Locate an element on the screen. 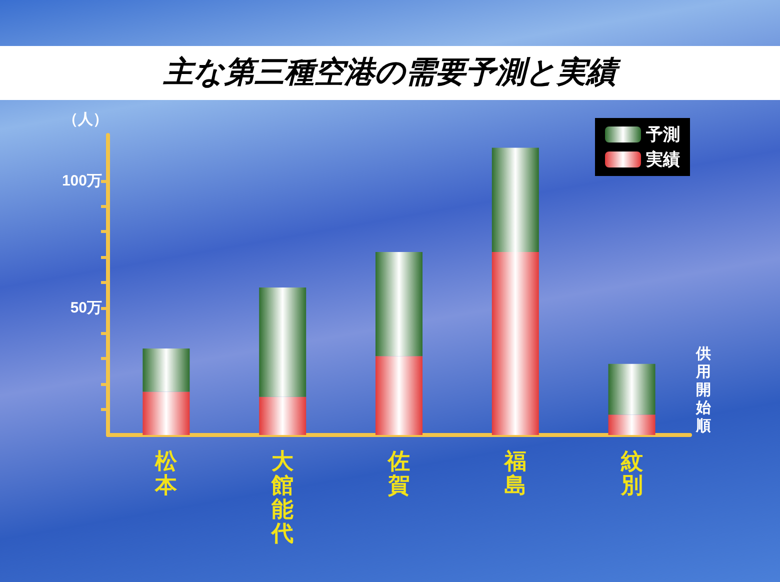 The width and height of the screenshot is (780, 582). legend-label: 予測 is located at coordinates (662, 134).